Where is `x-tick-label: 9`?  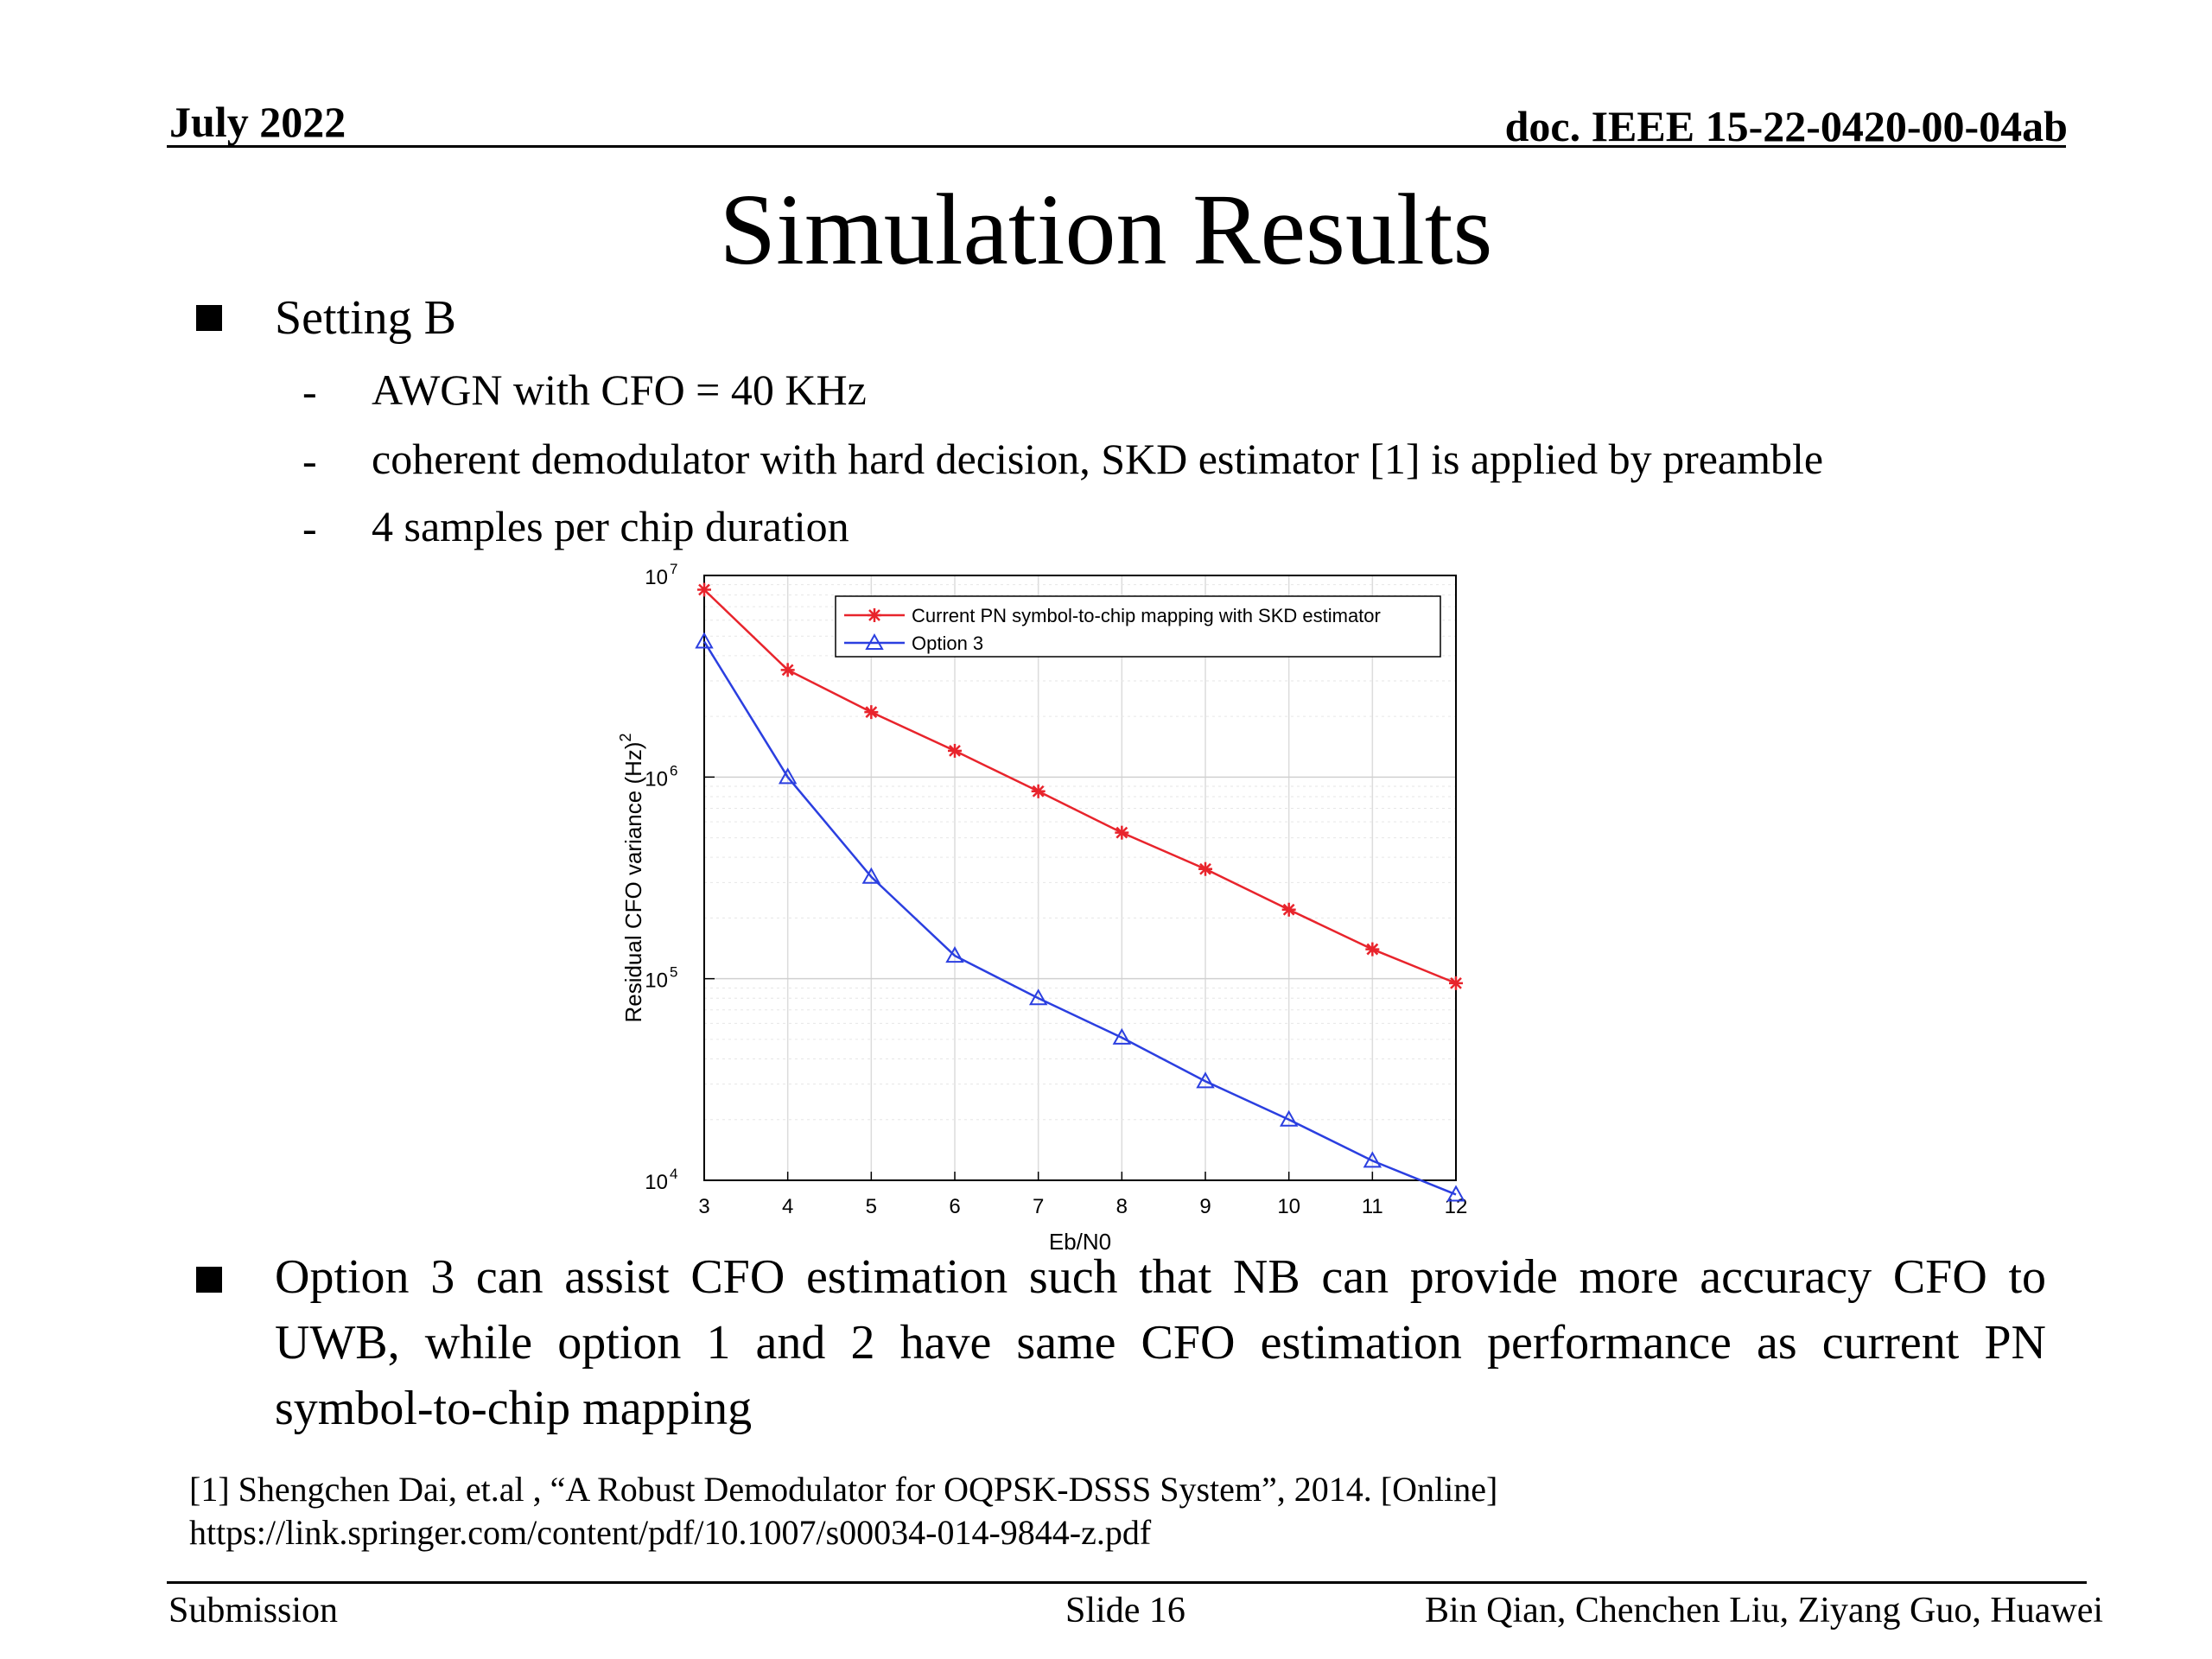
x-tick-label: 9 is located at coordinates (1205, 1206).